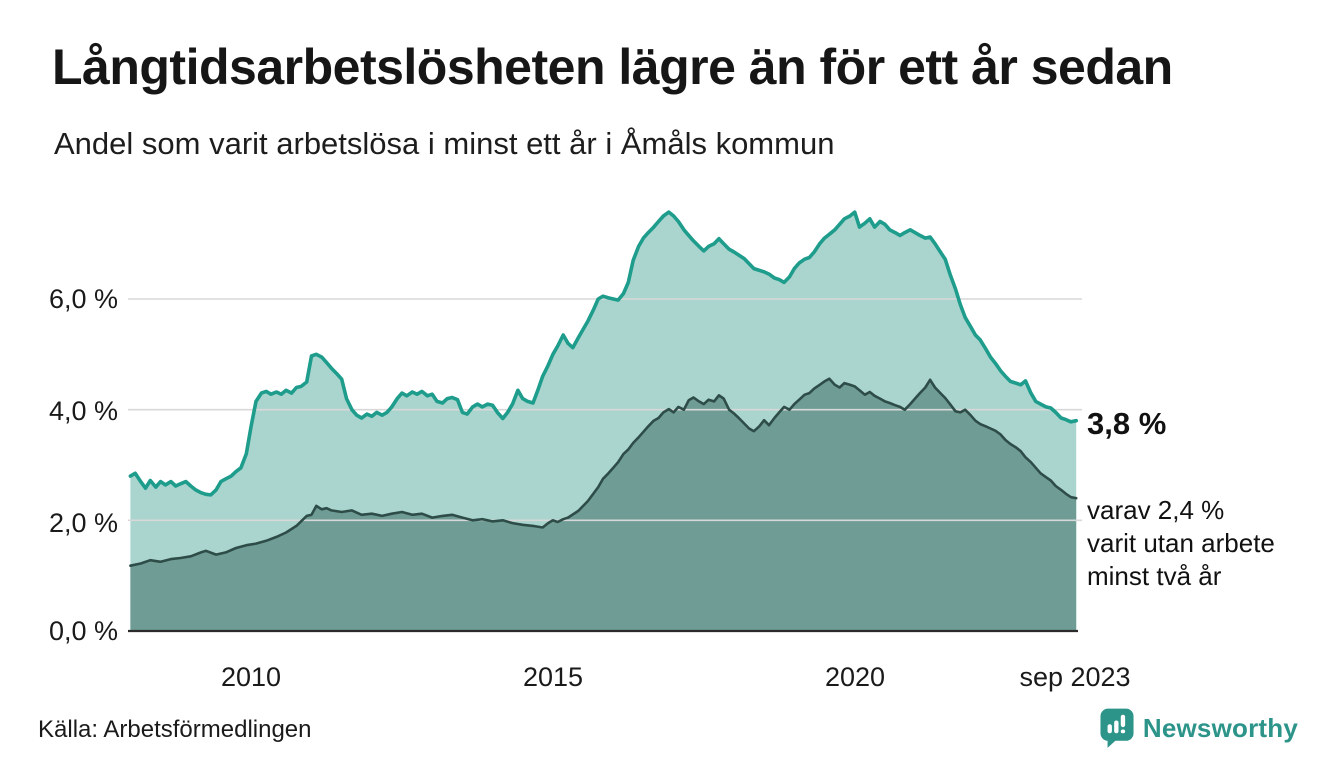 The image size is (1340, 780). What do you see at coordinates (1154, 576) in the screenshot?
I see `secondary-annotation-line-3: minst två år` at bounding box center [1154, 576].